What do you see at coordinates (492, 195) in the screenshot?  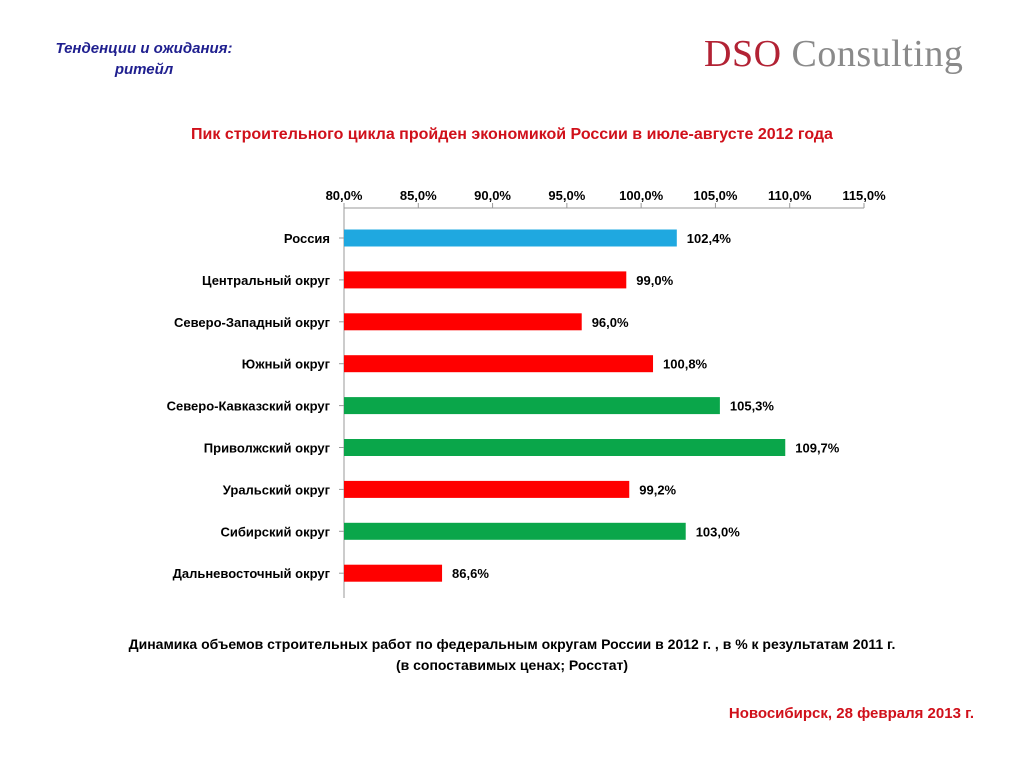 I see `x-tick-label: 90,0%` at bounding box center [492, 195].